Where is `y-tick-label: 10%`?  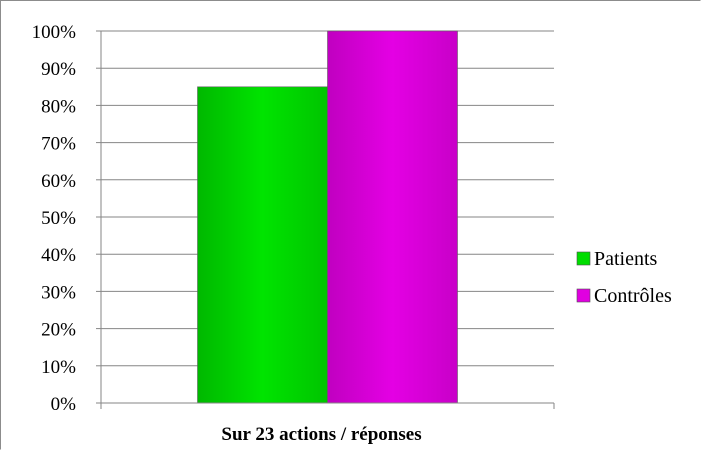
y-tick-label: 10% is located at coordinates (58, 367).